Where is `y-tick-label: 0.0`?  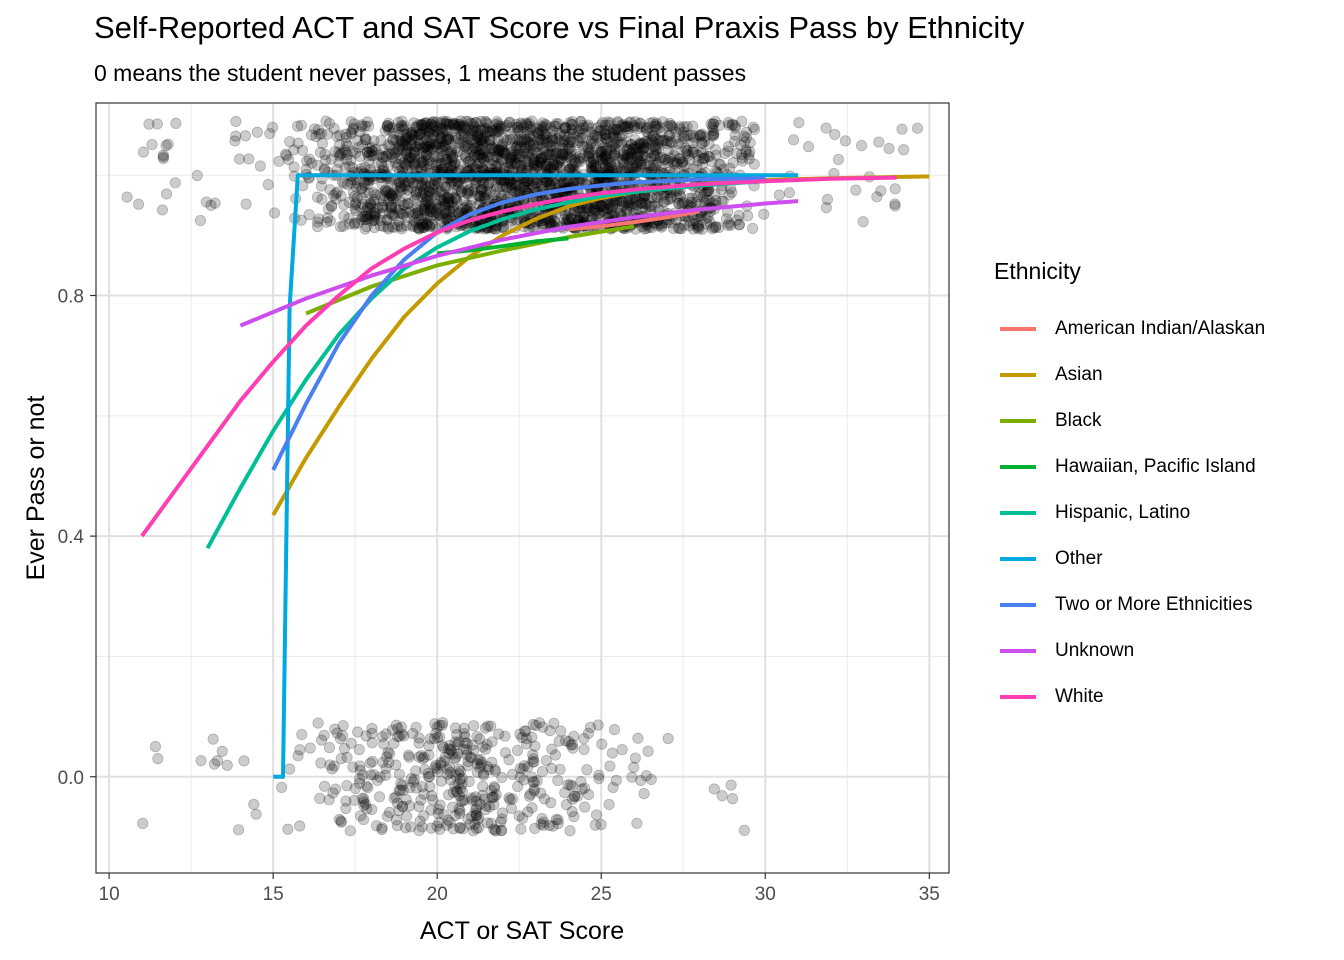
y-tick-label: 0.0 is located at coordinates (71, 778).